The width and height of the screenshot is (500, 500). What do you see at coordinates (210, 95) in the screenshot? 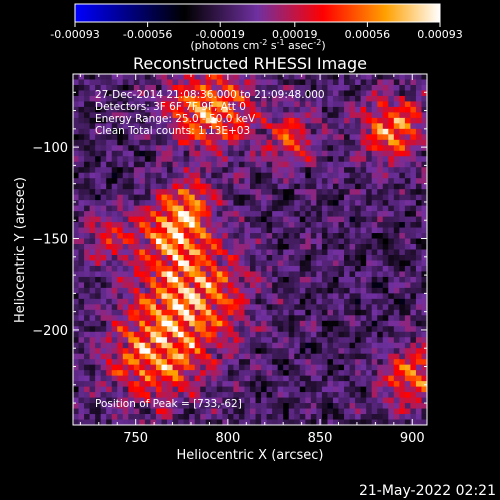
I see `annotation-time: 27-Dec-2014 21:08:36.000 to 21:09:48.000` at bounding box center [210, 95].